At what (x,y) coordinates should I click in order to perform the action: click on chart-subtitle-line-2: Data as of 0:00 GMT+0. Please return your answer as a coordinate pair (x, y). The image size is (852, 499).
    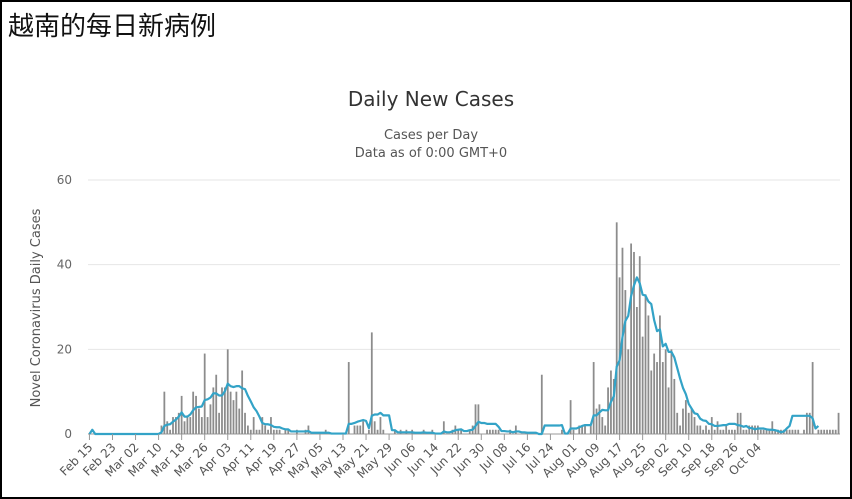
    Looking at the image, I should click on (431, 153).